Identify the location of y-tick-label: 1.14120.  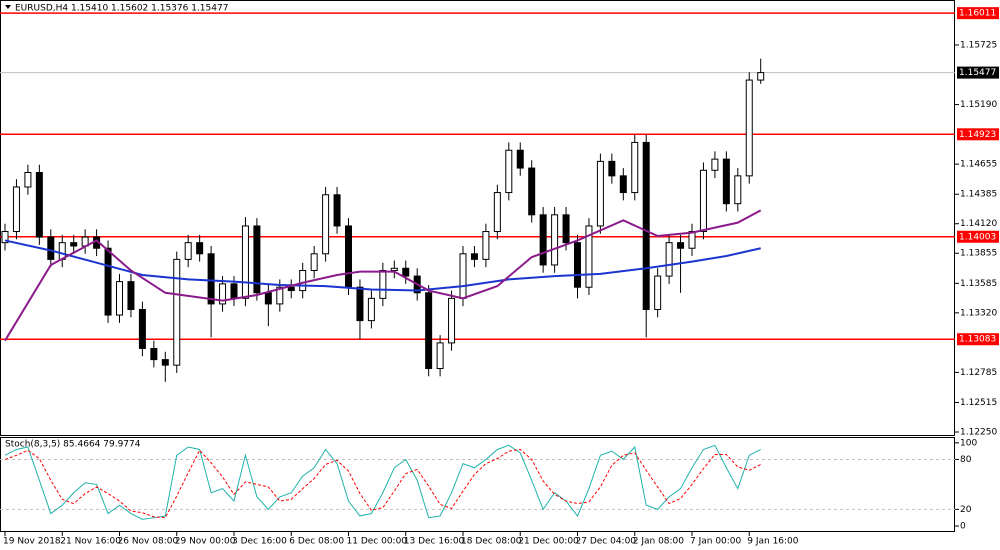
(978, 224).